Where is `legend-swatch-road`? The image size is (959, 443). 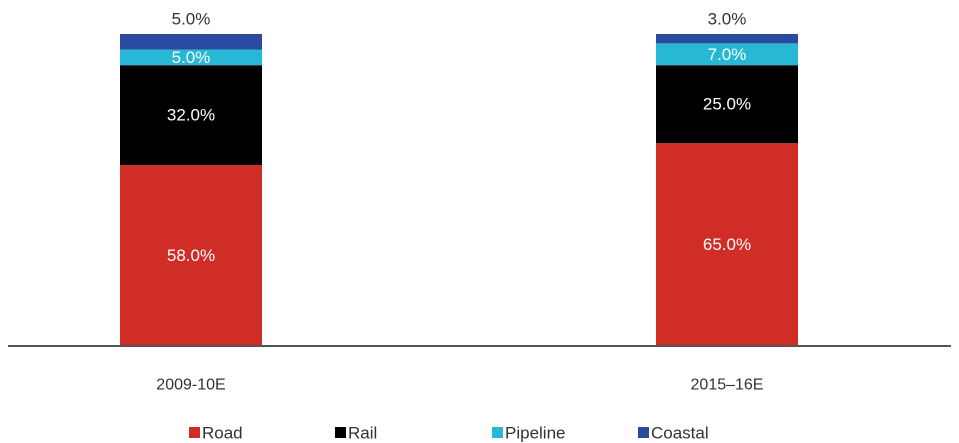 legend-swatch-road is located at coordinates (194, 432).